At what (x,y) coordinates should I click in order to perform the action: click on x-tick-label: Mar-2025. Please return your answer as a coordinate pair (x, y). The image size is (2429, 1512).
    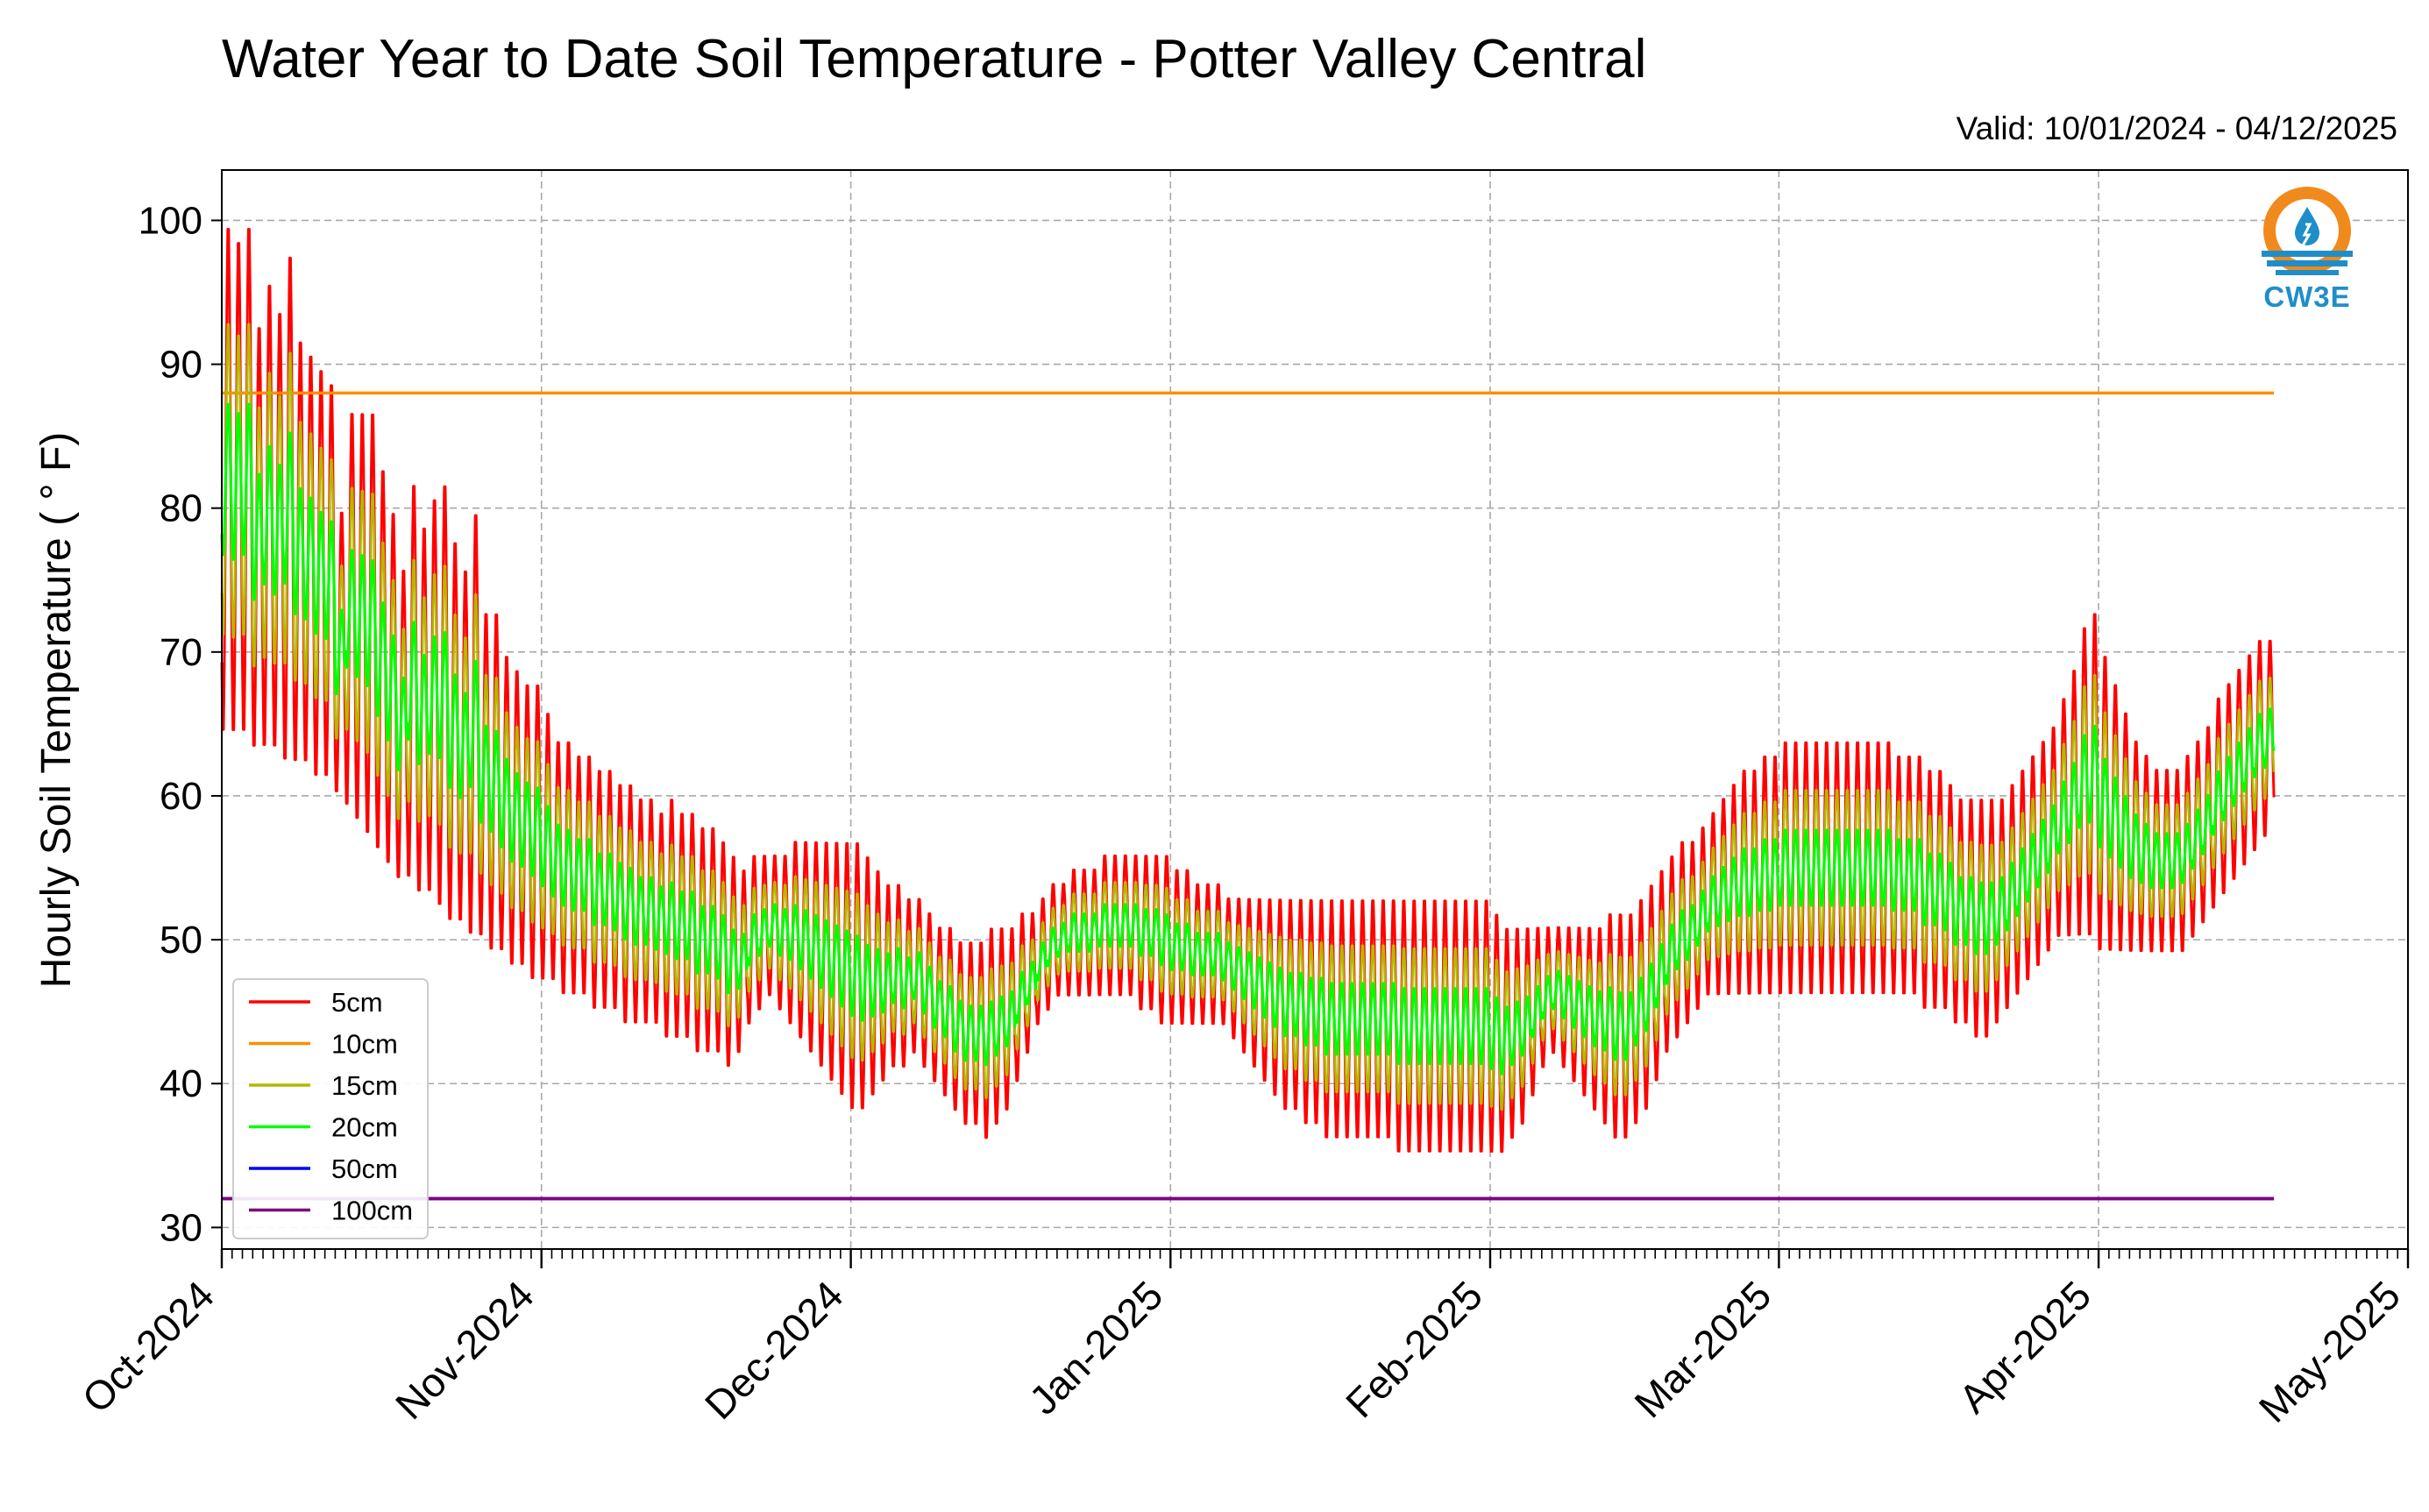
    Looking at the image, I should click on (1702, 1349).